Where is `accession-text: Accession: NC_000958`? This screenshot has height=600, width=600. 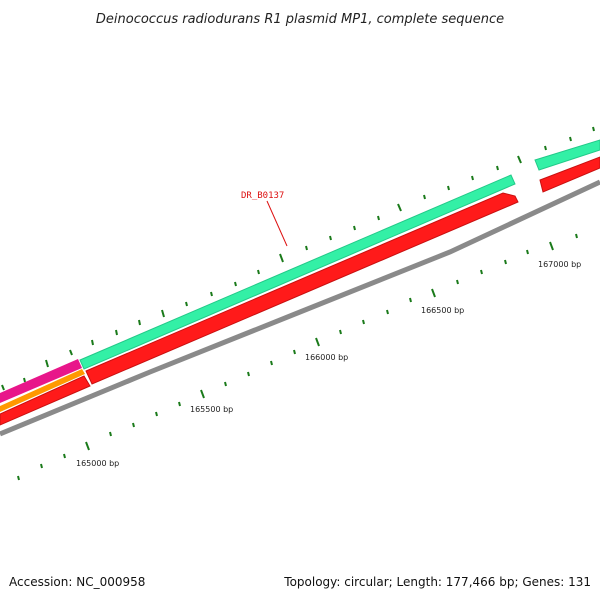
accession-text: Accession: NC_000958 is located at coordinates (77, 582).